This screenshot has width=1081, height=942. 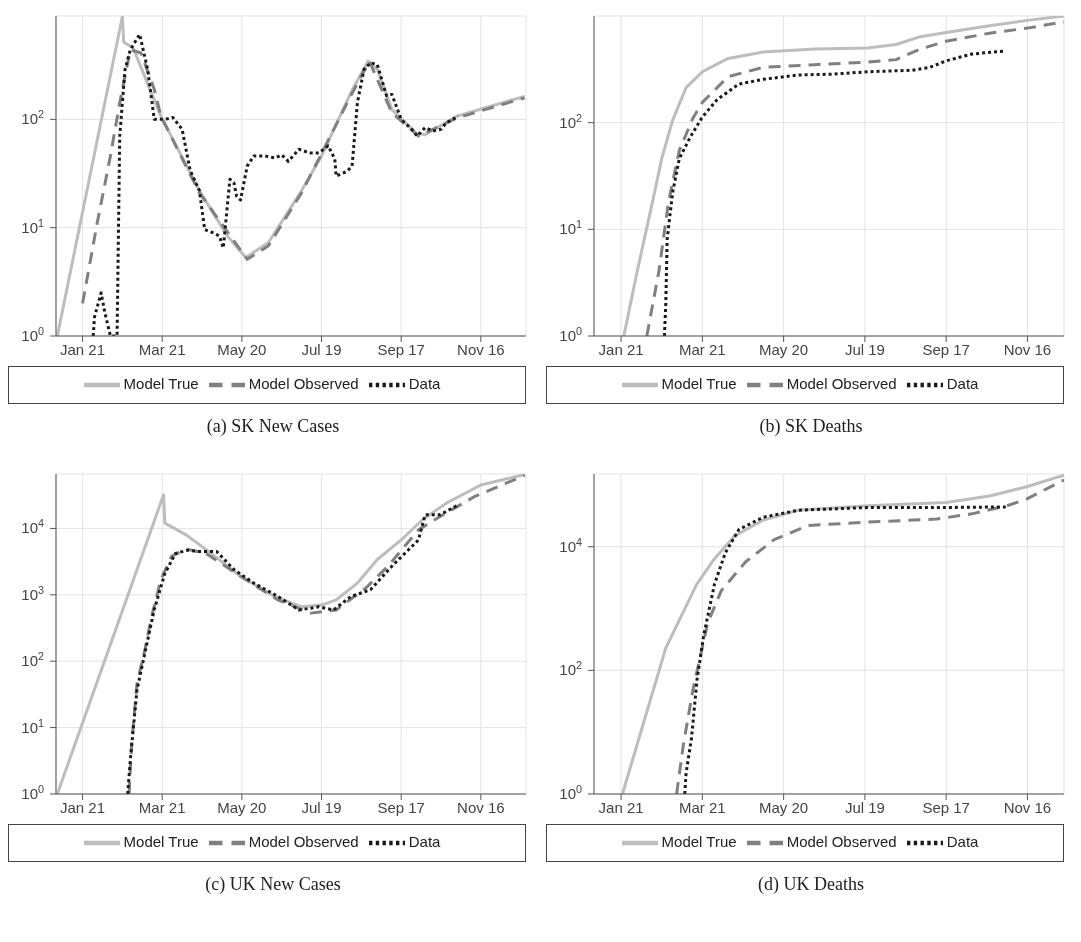 What do you see at coordinates (811, 427) in the screenshot?
I see `text: (b) SK Deaths` at bounding box center [811, 427].